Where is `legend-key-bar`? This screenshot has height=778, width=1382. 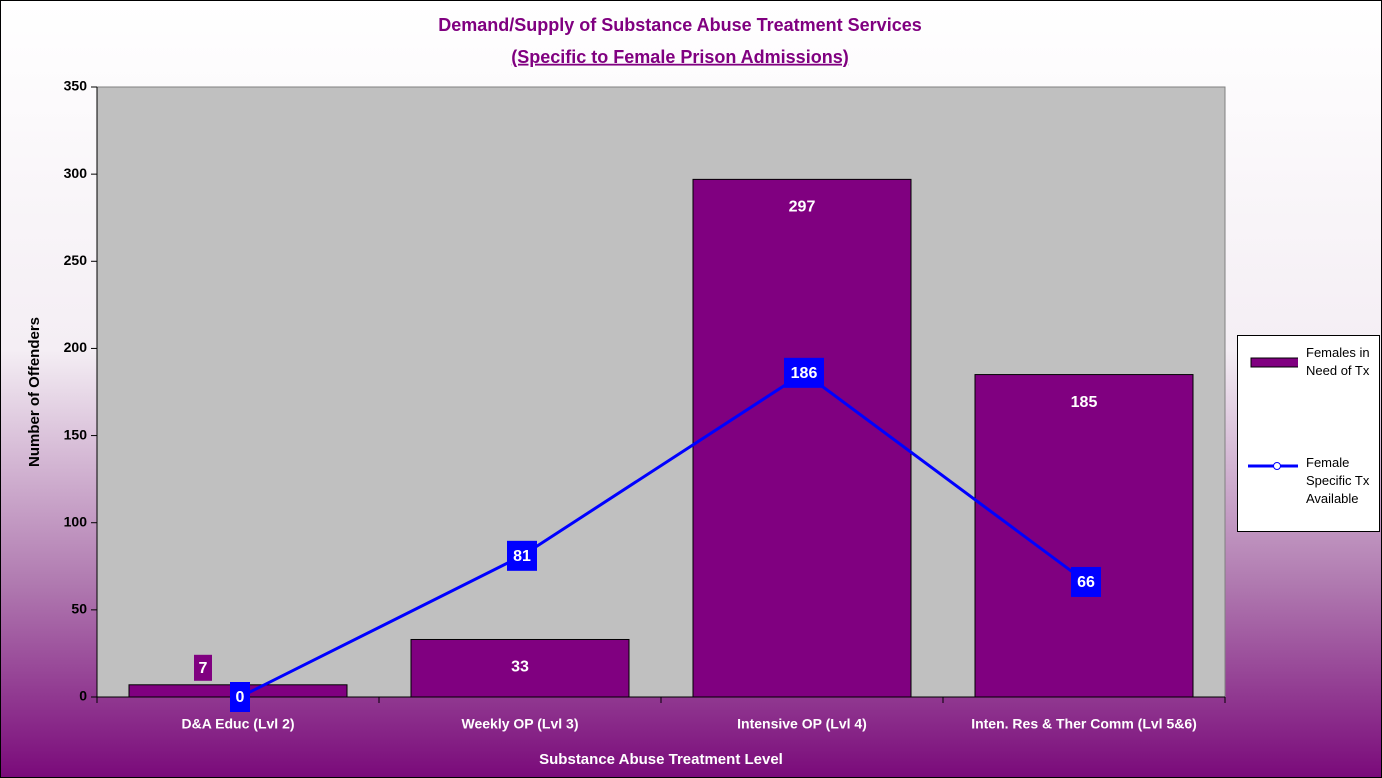 legend-key-bar is located at coordinates (1274, 362).